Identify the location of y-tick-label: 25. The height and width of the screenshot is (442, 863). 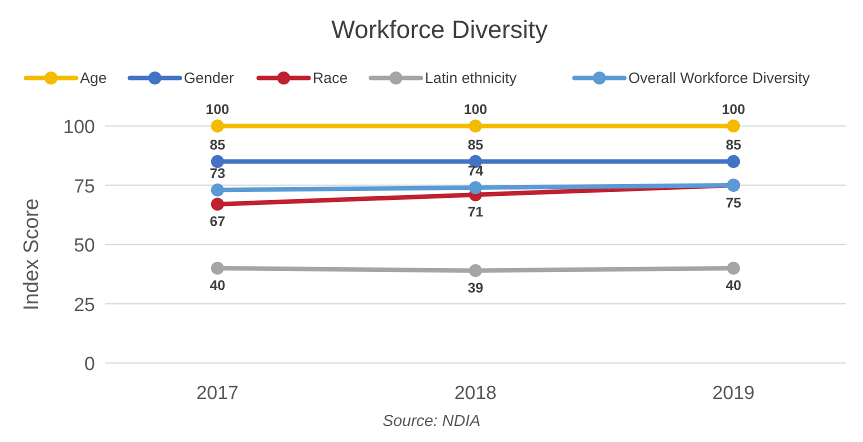
(84, 305).